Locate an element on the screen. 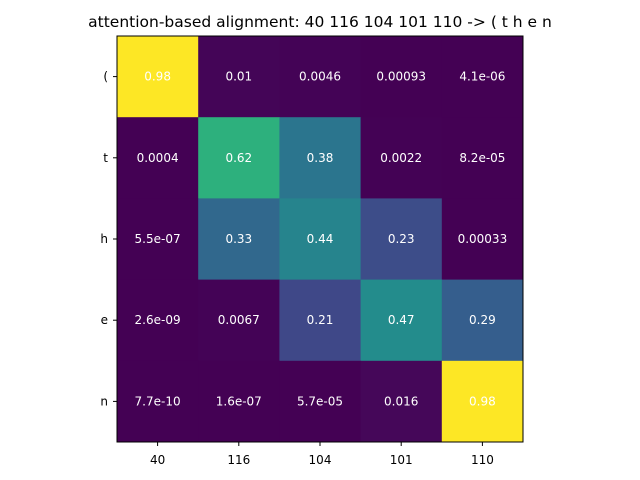  x-axis-ticks: 40 116 104 101 110 is located at coordinates (322, 454).